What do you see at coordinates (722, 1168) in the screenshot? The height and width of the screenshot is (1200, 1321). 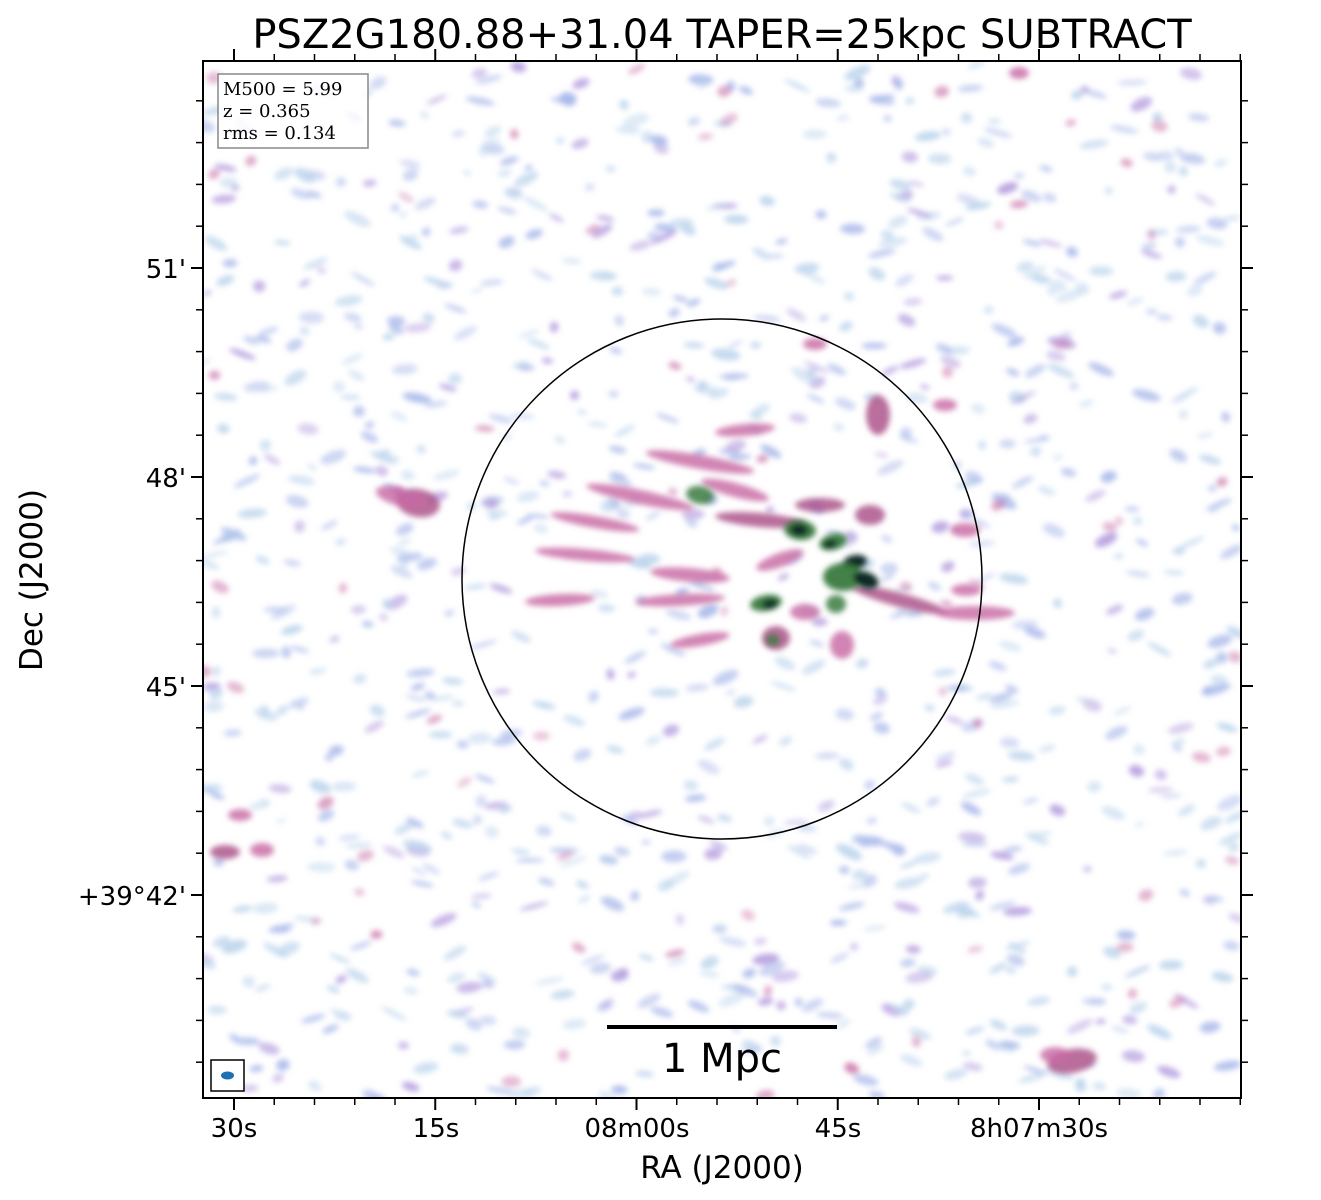 I see `x-axis-label: RA (J2000)` at bounding box center [722, 1168].